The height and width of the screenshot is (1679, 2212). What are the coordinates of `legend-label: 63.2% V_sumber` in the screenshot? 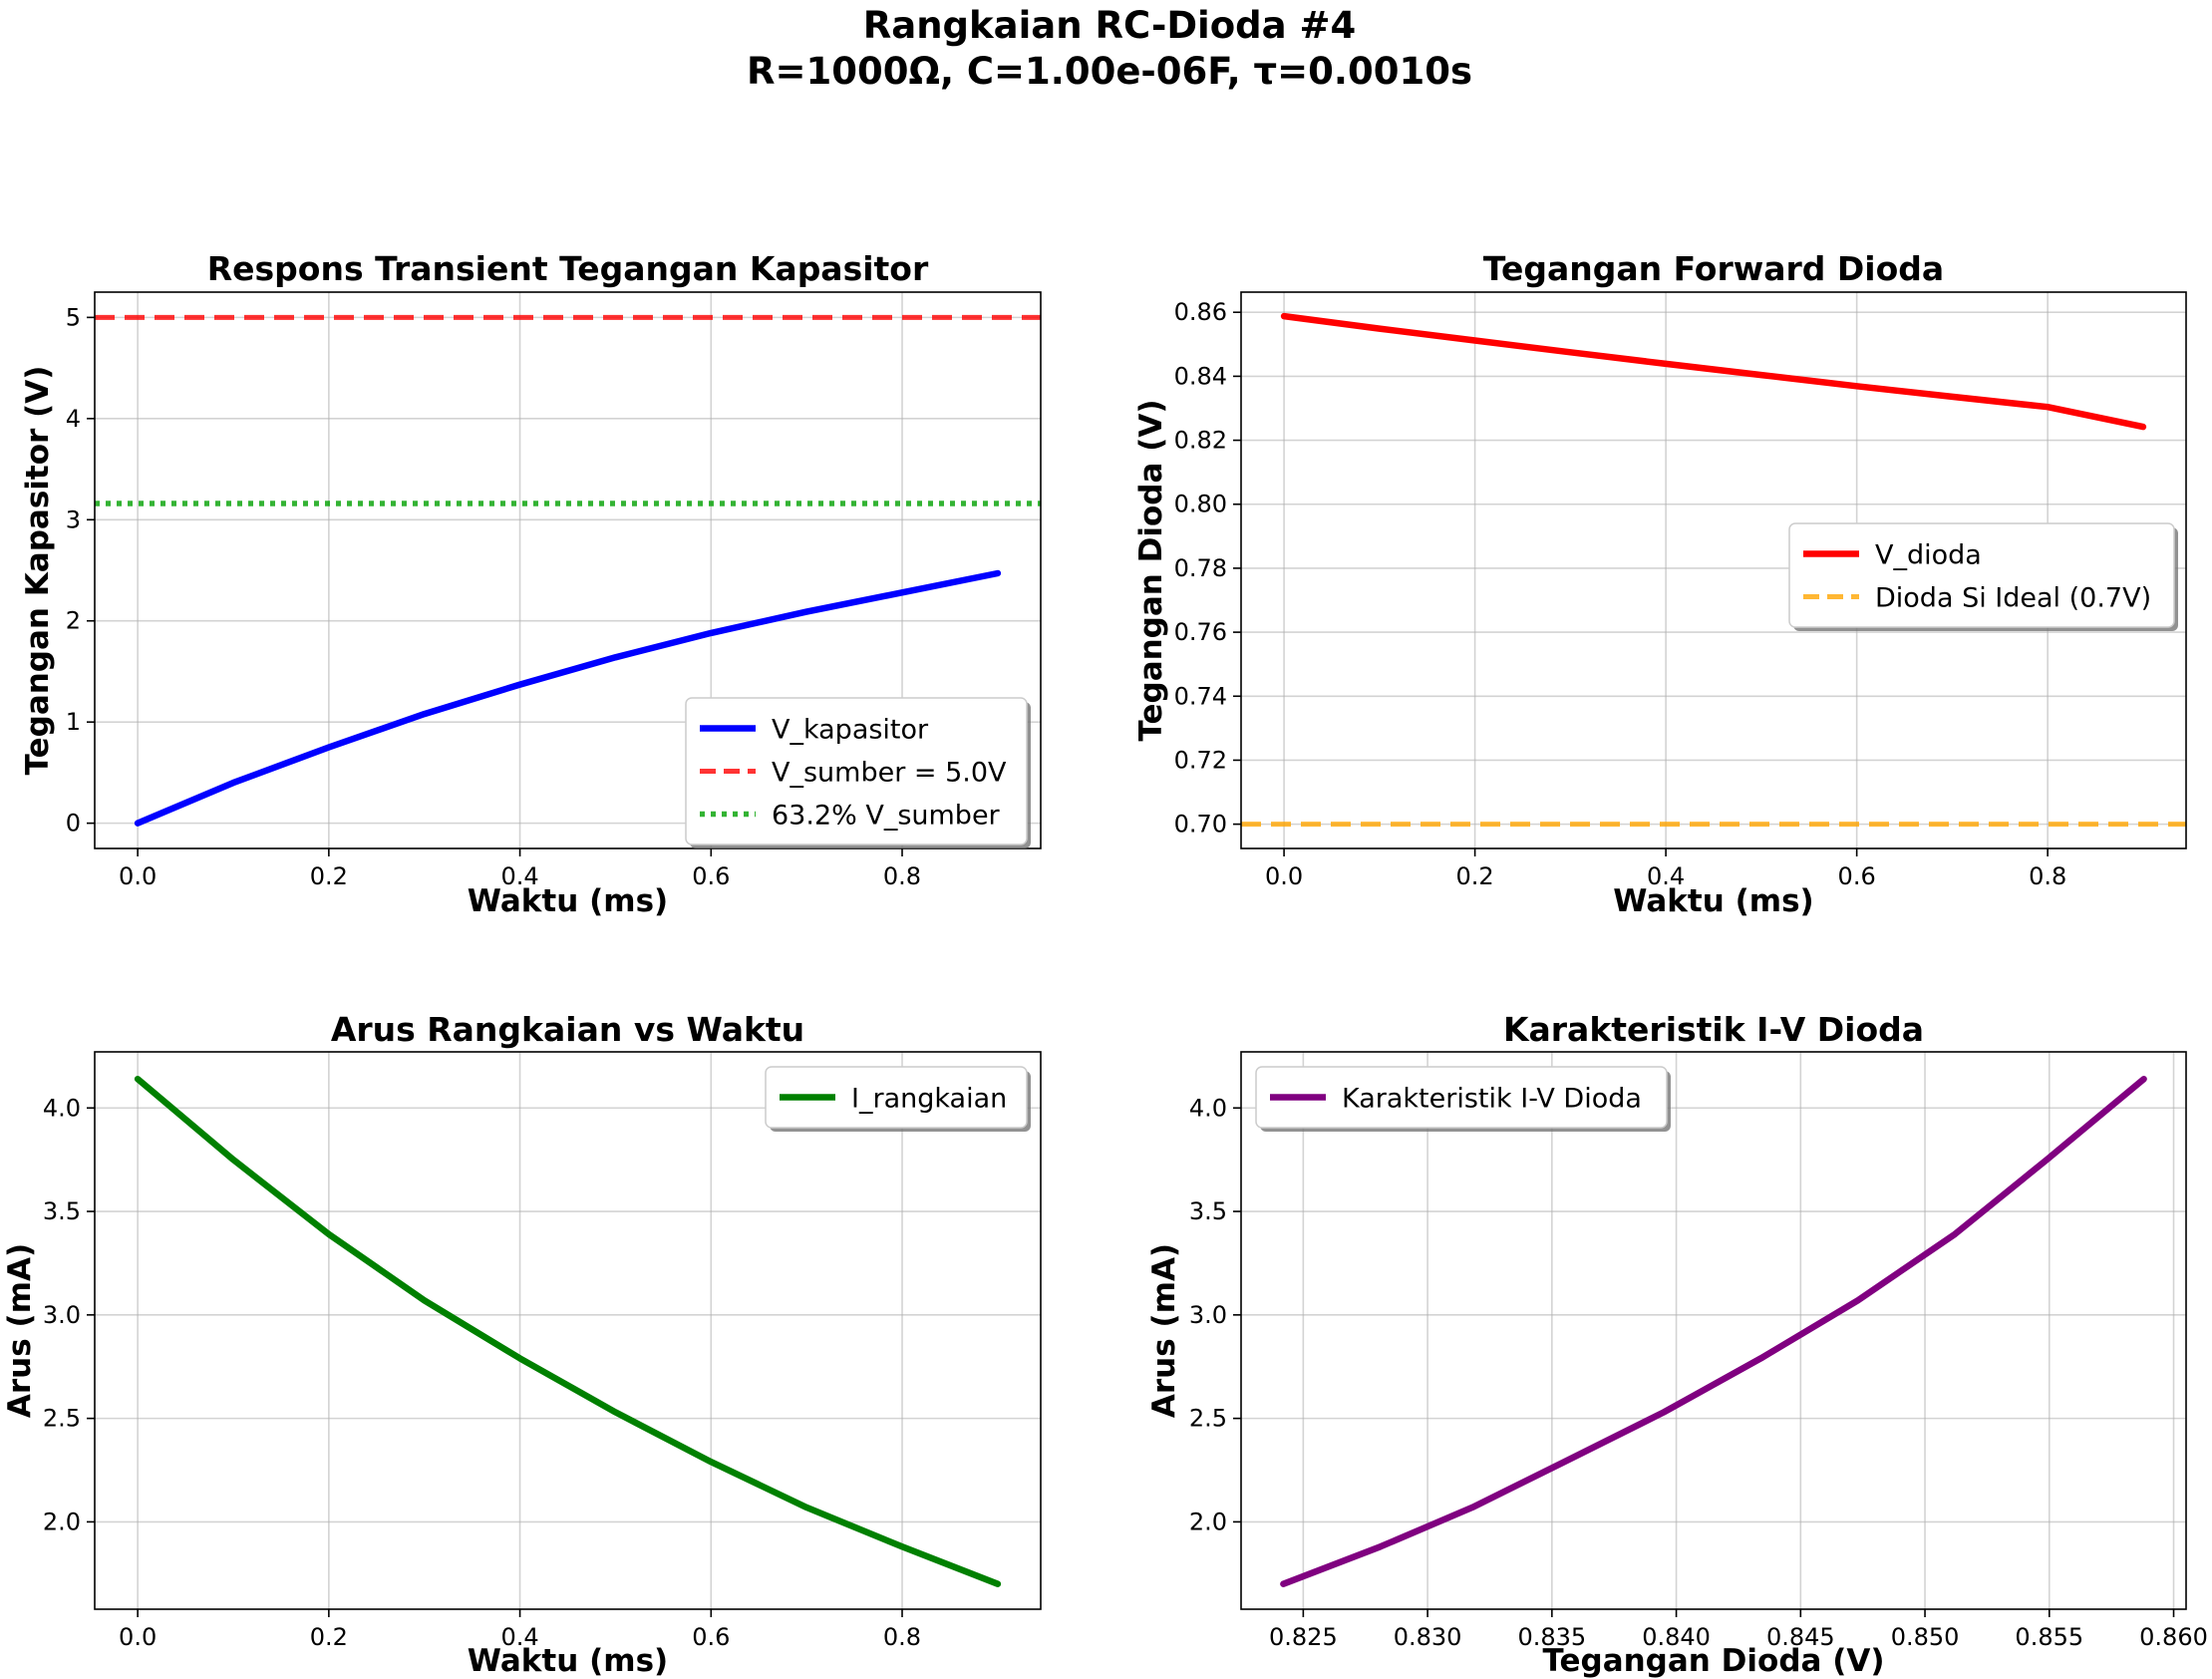 It's located at (886, 816).